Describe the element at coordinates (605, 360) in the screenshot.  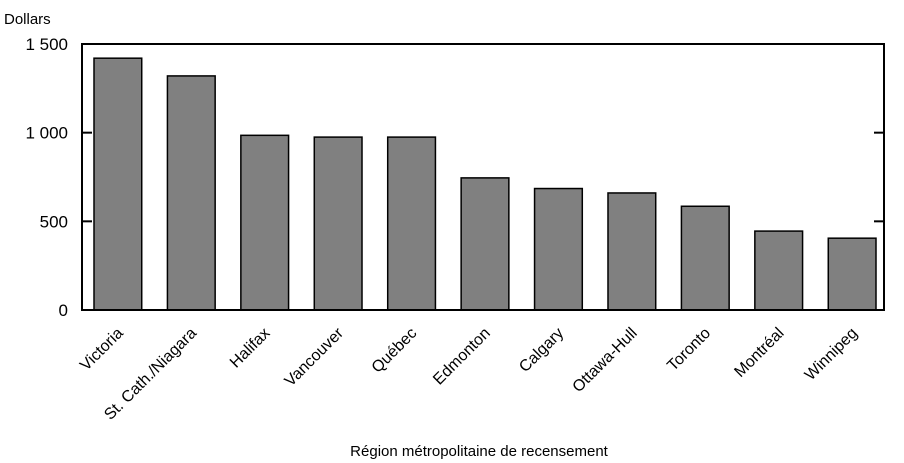
I see `x-tick-label: Ottawa-Hull` at that location.